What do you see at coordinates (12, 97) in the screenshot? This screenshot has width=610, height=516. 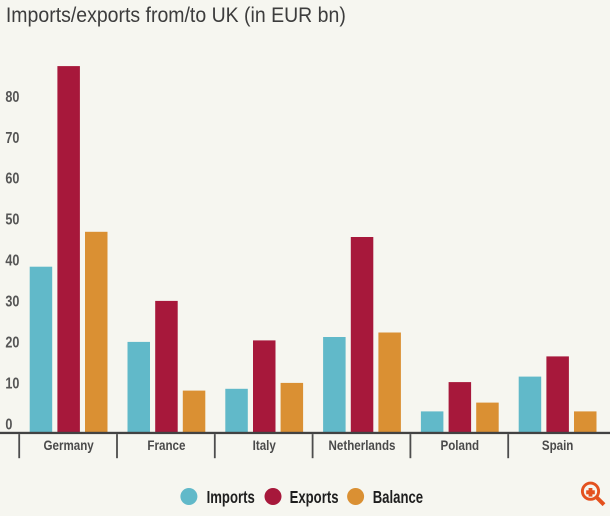 I see `svg-text: 80` at bounding box center [12, 97].